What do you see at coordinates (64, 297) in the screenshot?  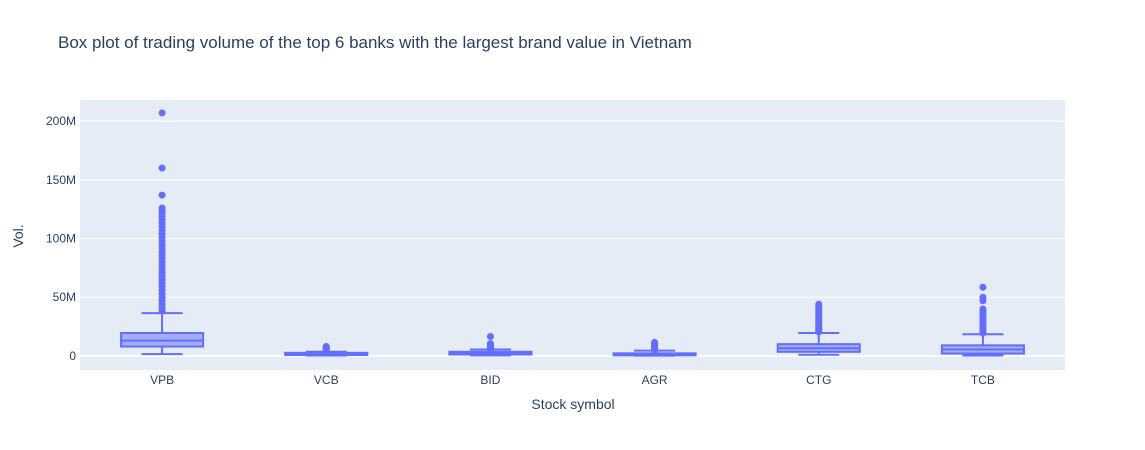 I see `y-tick-label: 50M` at bounding box center [64, 297].